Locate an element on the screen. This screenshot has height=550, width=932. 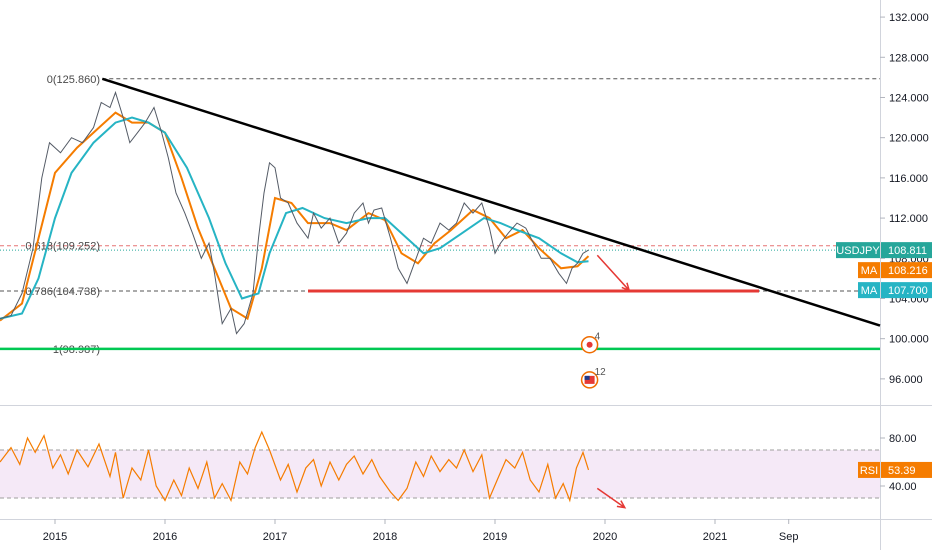
price-tick-label: 100.000 is located at coordinates (909, 340).